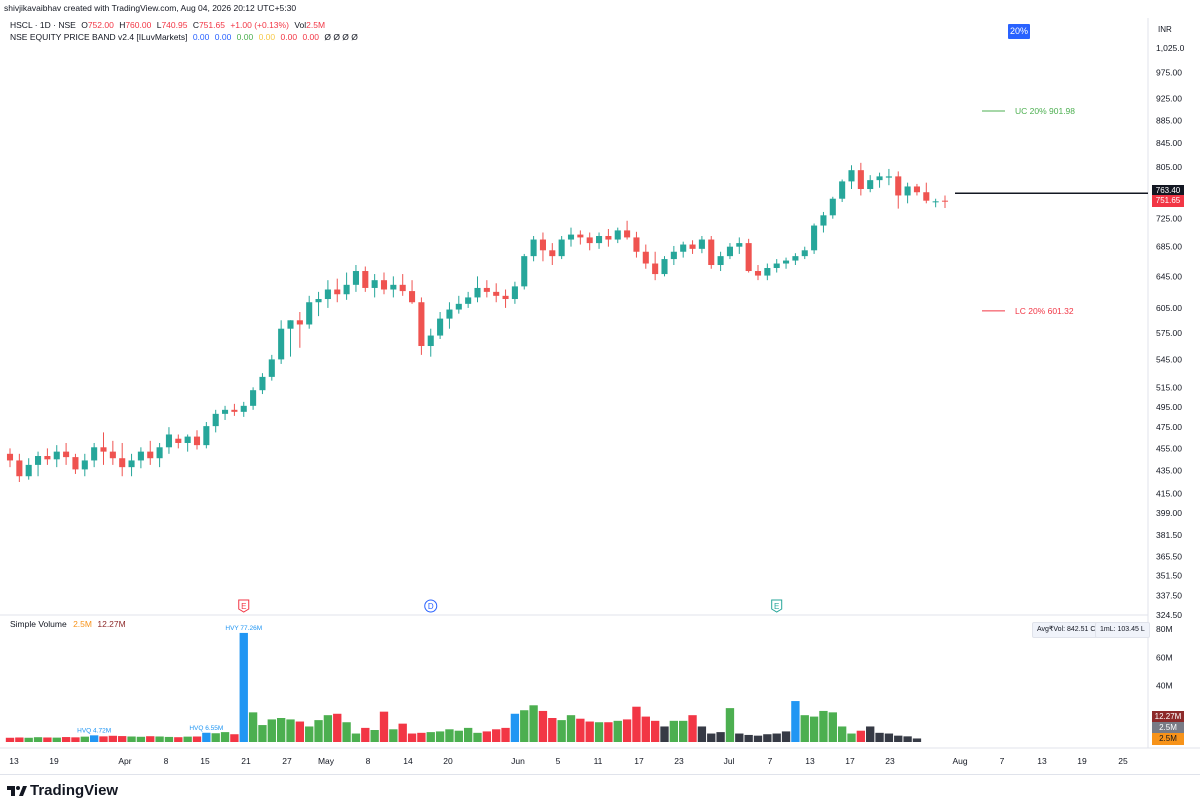 This screenshot has width=1200, height=810. I want to click on last-price-tag: 751.65, so click(1168, 201).